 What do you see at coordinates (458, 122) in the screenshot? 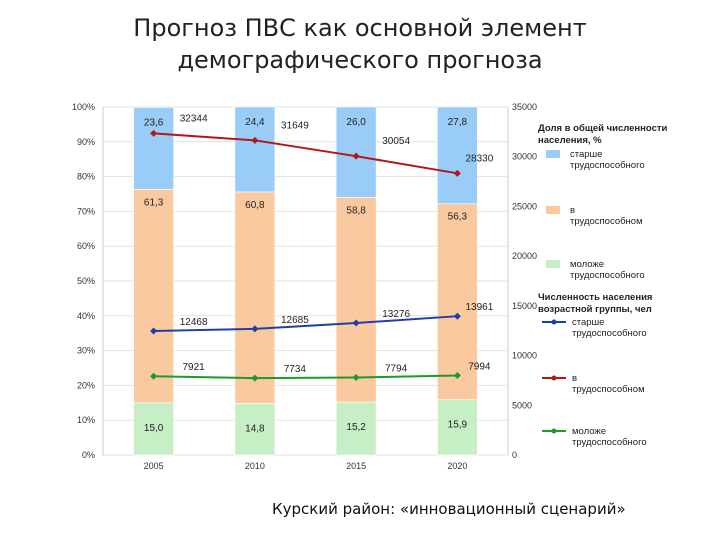
I see `bar-data-label: 27,8` at bounding box center [458, 122].